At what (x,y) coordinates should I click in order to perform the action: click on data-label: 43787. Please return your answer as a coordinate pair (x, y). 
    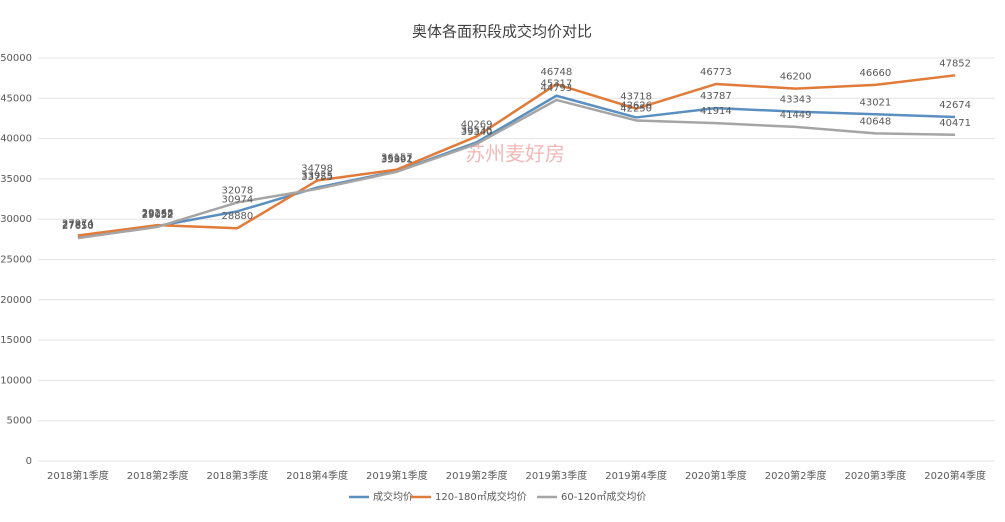
    Looking at the image, I should click on (716, 96).